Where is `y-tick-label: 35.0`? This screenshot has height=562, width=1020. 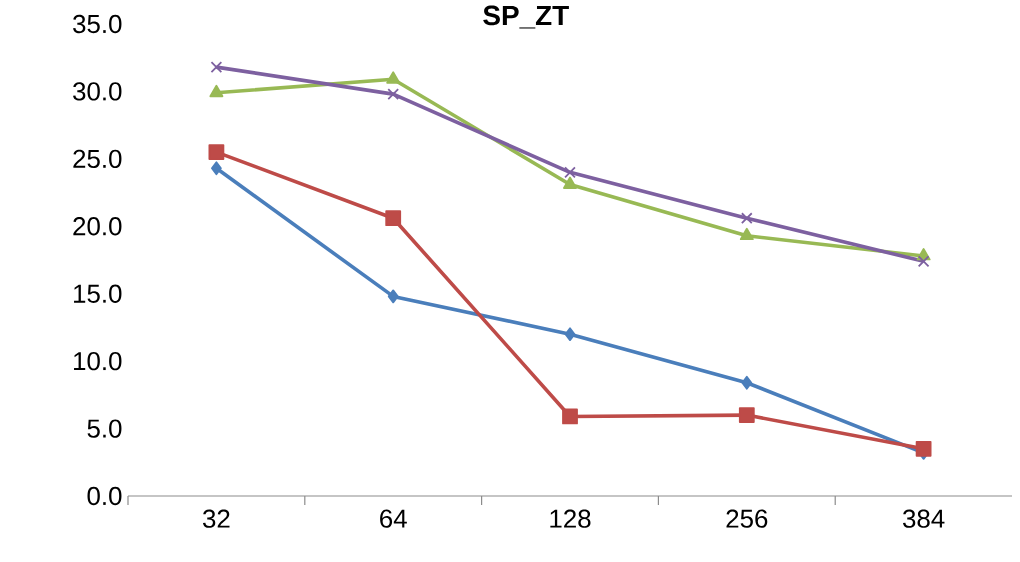
y-tick-label: 35.0 is located at coordinates (97, 24).